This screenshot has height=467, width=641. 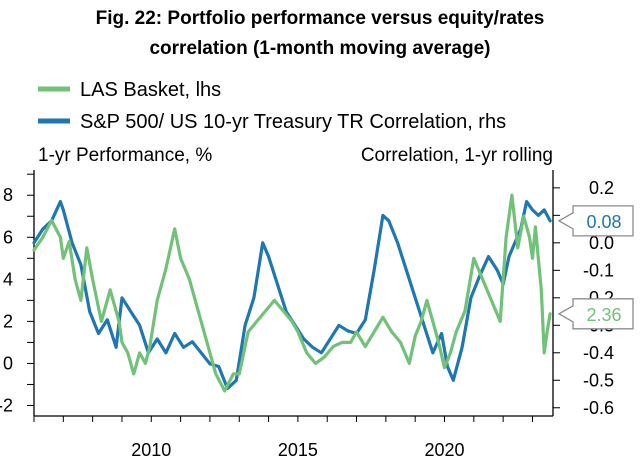 I want to click on right-axis-label: Correlation, 1-yr rolling, so click(x=457, y=155).